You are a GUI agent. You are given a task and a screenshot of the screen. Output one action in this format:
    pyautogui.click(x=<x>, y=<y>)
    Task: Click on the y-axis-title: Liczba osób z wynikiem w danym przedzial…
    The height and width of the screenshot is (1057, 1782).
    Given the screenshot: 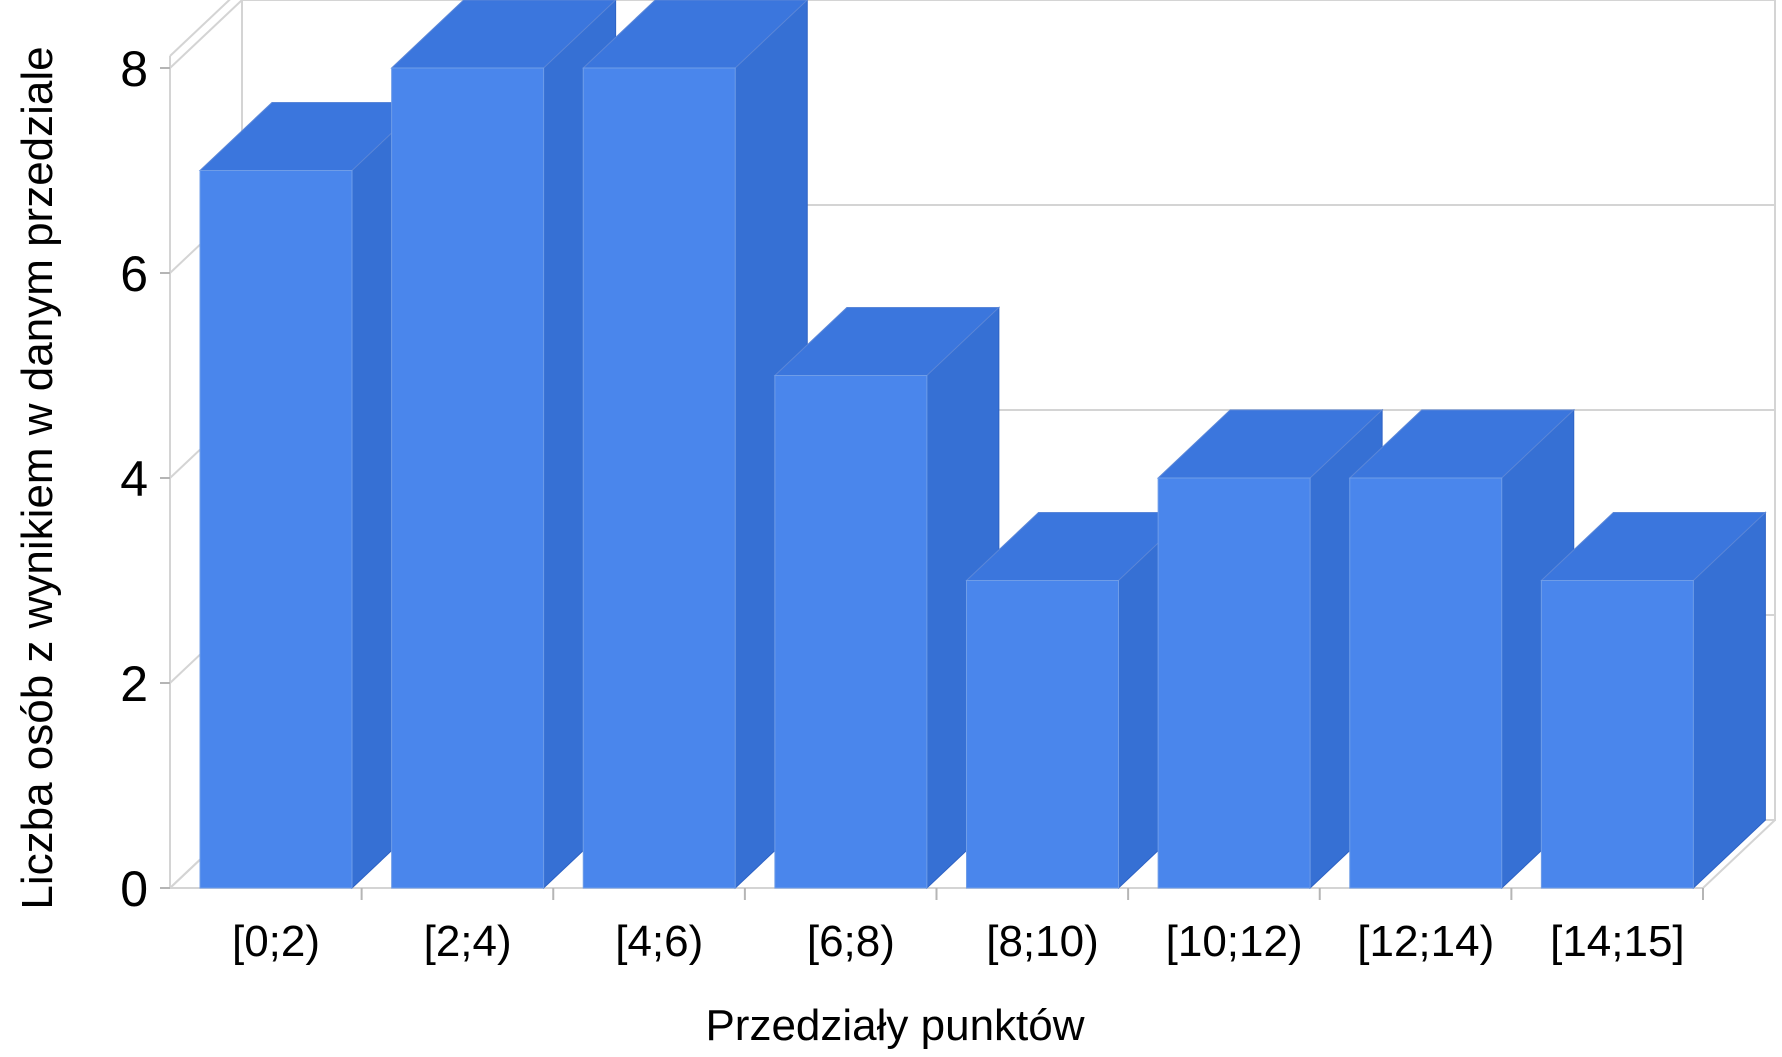 What is the action you would take?
    pyautogui.click(x=37, y=477)
    